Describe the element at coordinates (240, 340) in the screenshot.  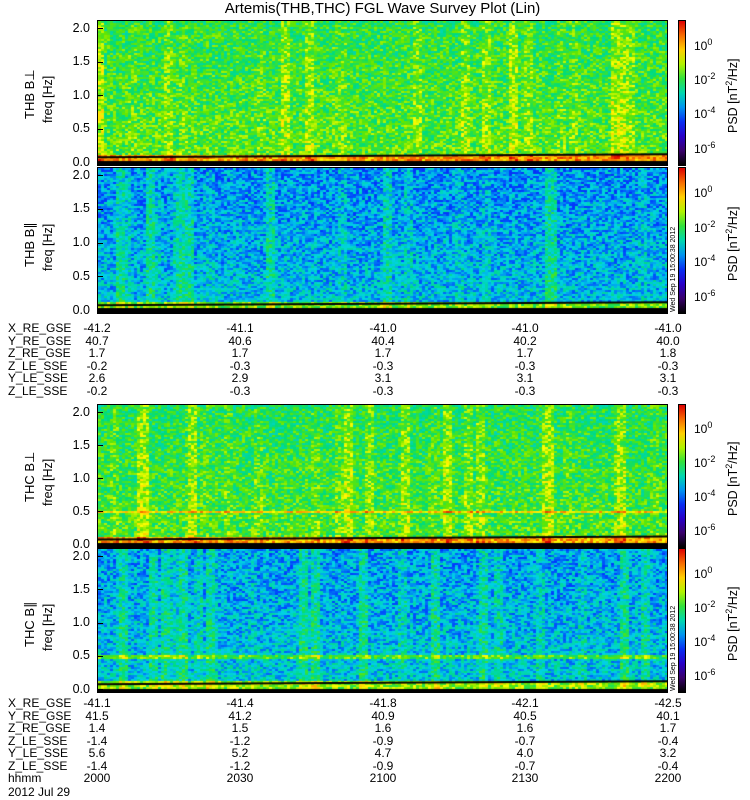
I see `ephemeris-value: 40.6` at that location.